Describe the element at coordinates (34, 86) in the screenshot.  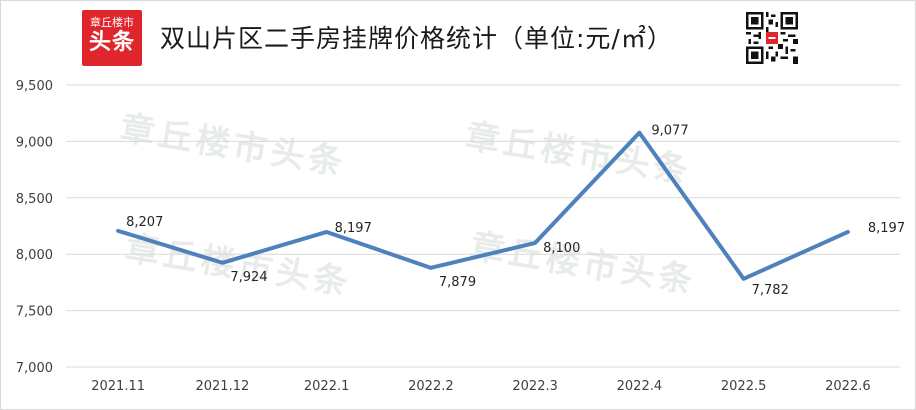
I see `y-tick-label: 9,500` at that location.